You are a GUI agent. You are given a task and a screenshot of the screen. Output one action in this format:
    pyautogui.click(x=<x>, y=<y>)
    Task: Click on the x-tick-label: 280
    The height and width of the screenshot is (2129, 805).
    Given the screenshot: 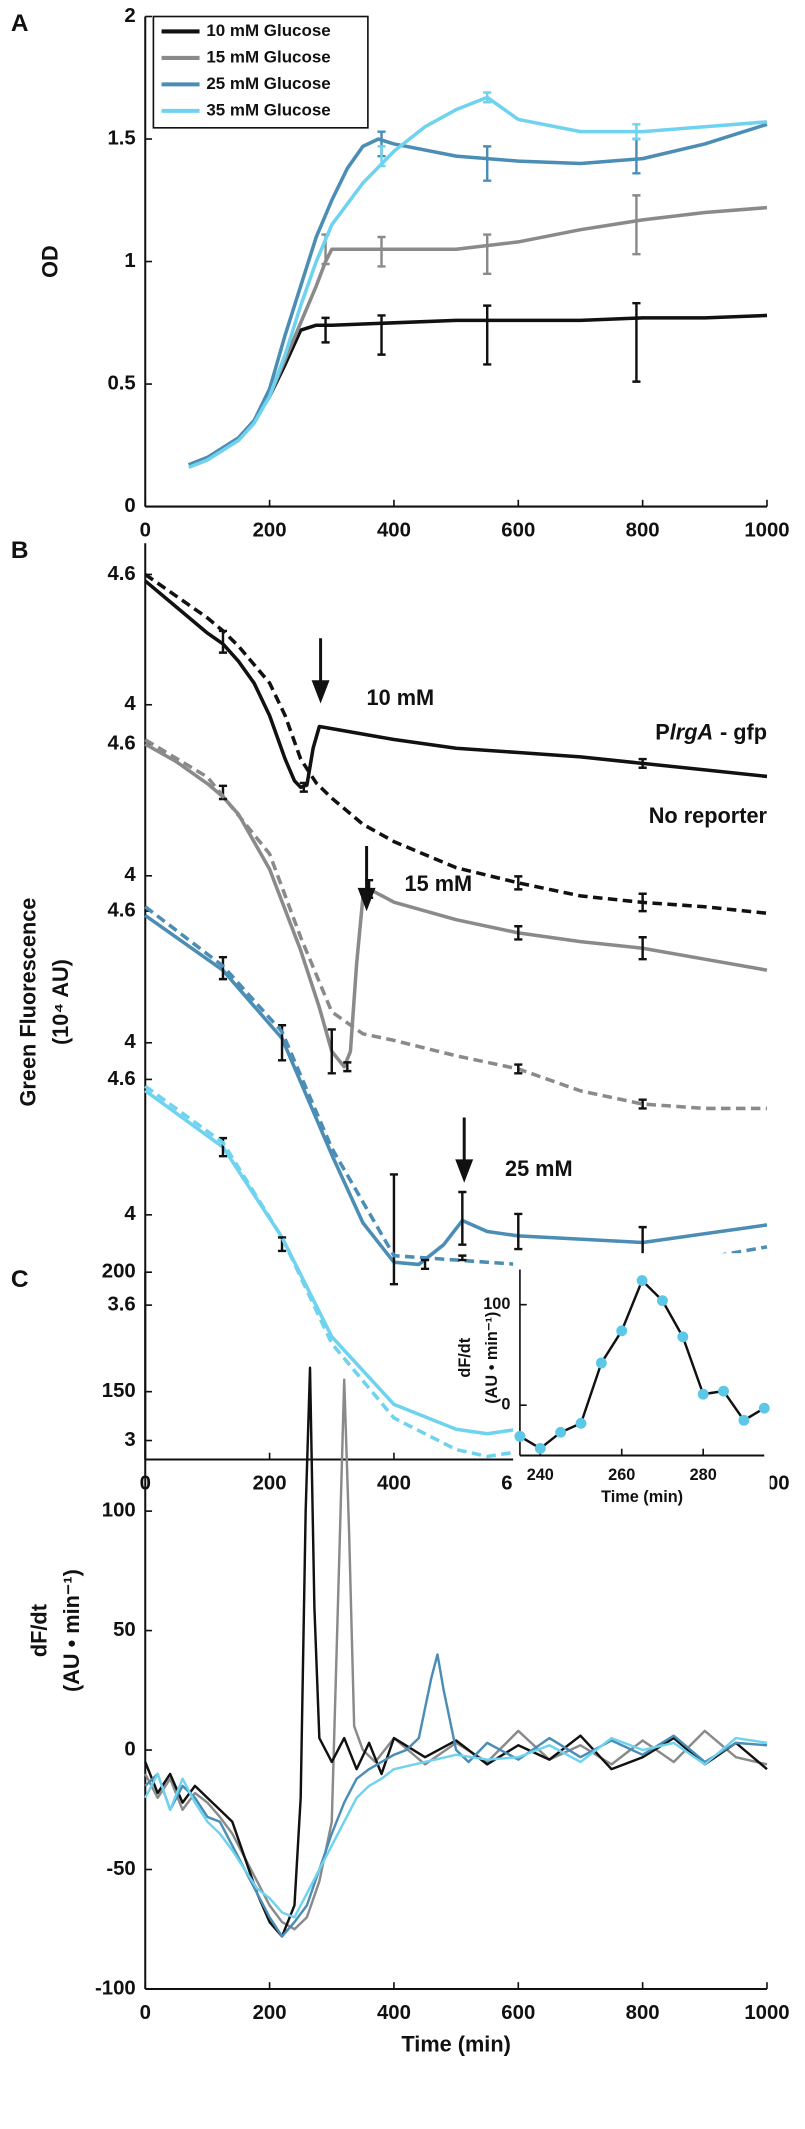 What is the action you would take?
    pyautogui.click(x=703, y=1475)
    